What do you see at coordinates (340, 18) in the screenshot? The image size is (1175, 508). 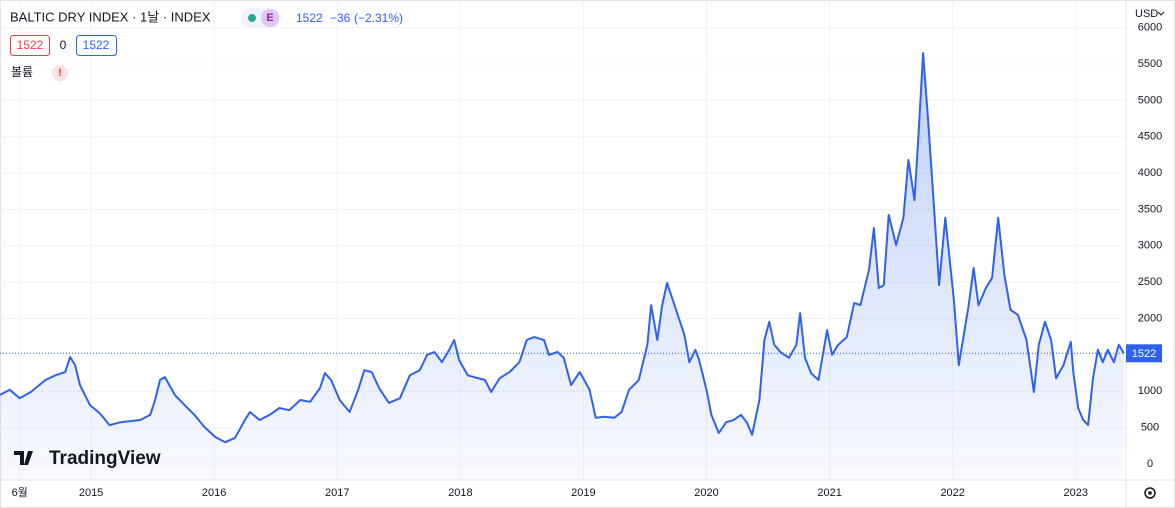 I see `change: −36` at bounding box center [340, 18].